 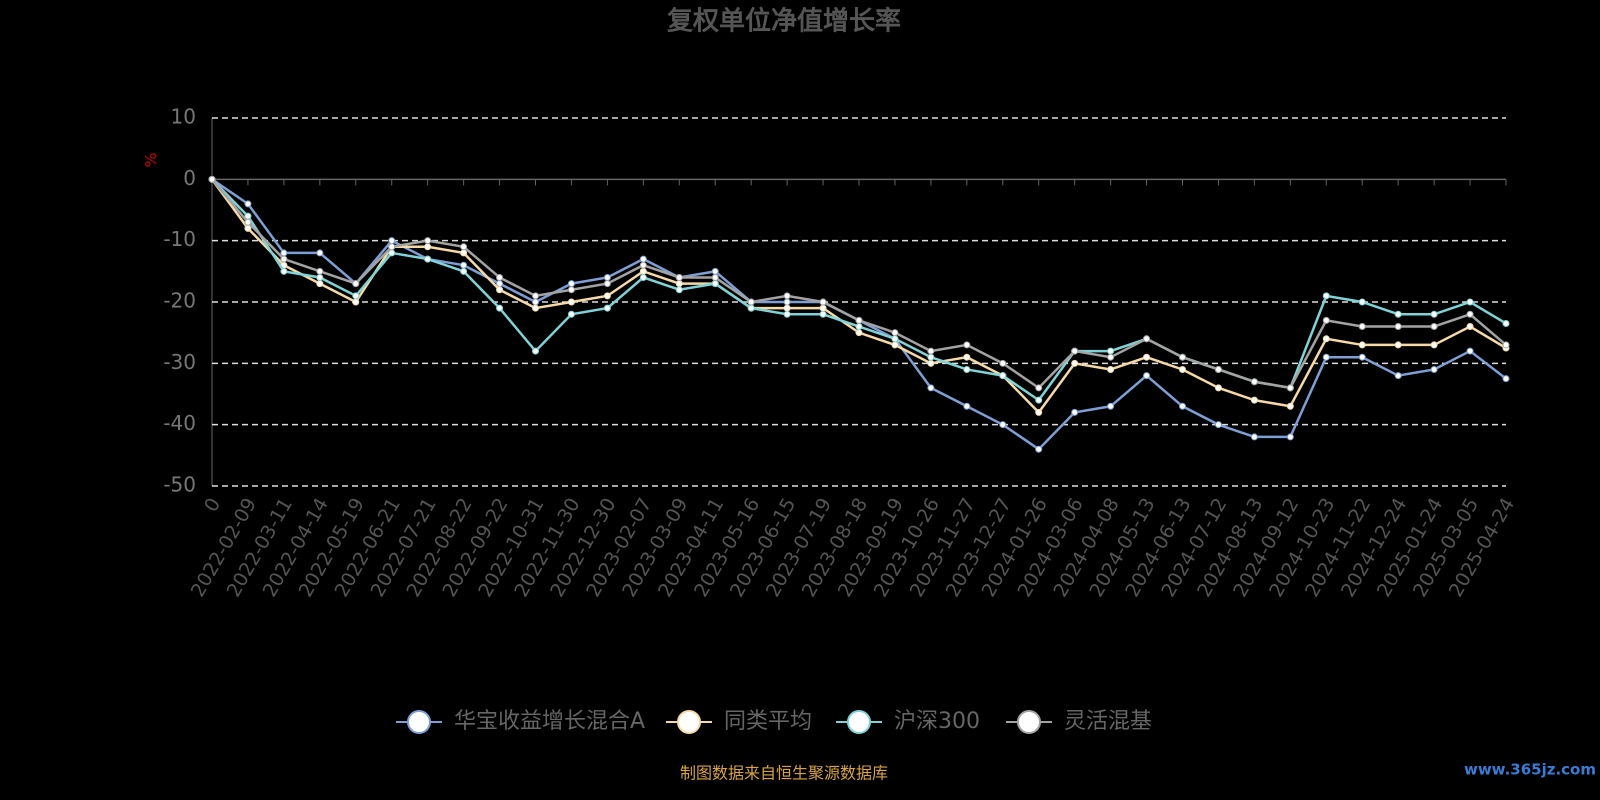 What do you see at coordinates (937, 721) in the screenshot?
I see `legend-label: 沪深300` at bounding box center [937, 721].